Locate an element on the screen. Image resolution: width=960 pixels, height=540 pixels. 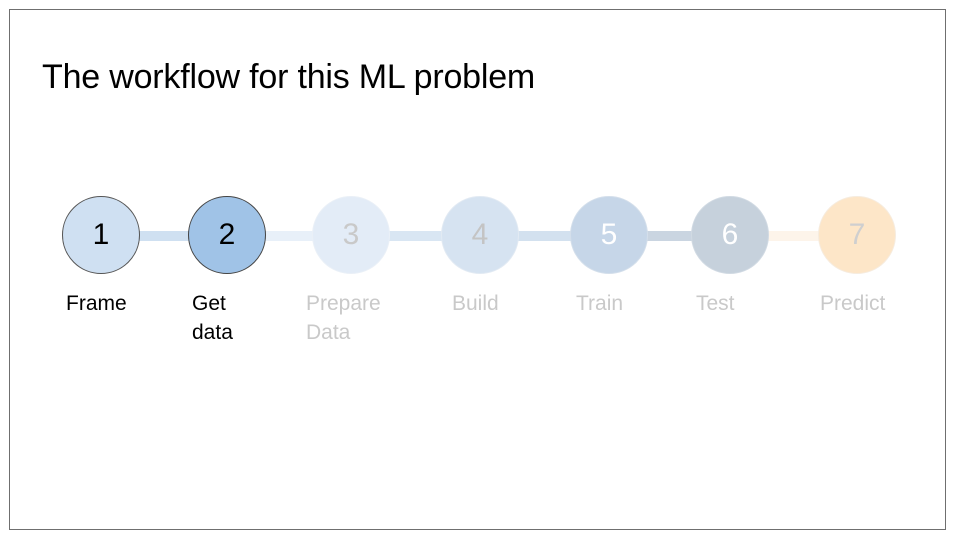
slide-title: The workflow for this ML problem is located at coordinates (289, 77).